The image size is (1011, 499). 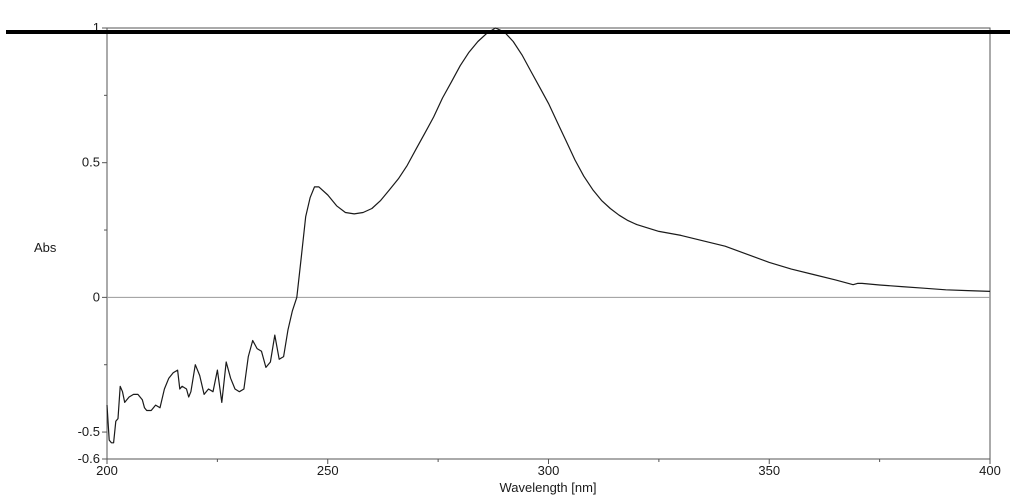 What do you see at coordinates (45, 247) in the screenshot?
I see `y-axis-label: Abs` at bounding box center [45, 247].